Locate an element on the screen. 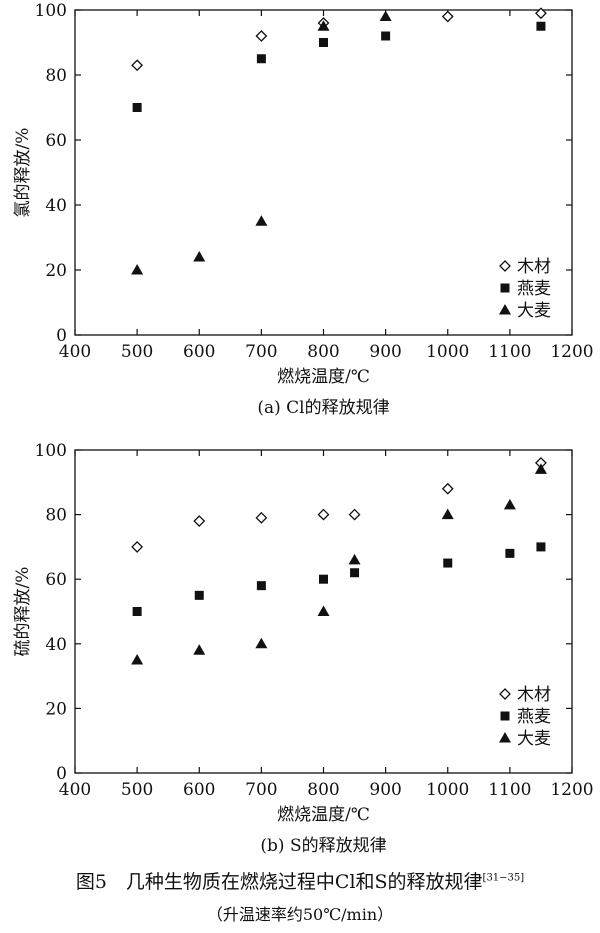 The width and height of the screenshot is (600, 933). figure-title: 图5 几种生物质在燃烧过程中Cl和S的释放规律[31−35] is located at coordinates (300, 880).